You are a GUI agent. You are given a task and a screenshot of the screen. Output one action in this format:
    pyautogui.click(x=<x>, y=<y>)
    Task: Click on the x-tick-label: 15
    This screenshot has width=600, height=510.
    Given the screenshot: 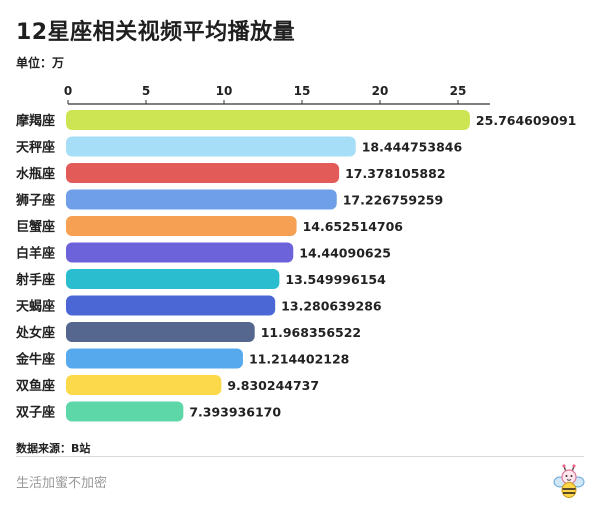 What is the action you would take?
    pyautogui.click(x=302, y=91)
    